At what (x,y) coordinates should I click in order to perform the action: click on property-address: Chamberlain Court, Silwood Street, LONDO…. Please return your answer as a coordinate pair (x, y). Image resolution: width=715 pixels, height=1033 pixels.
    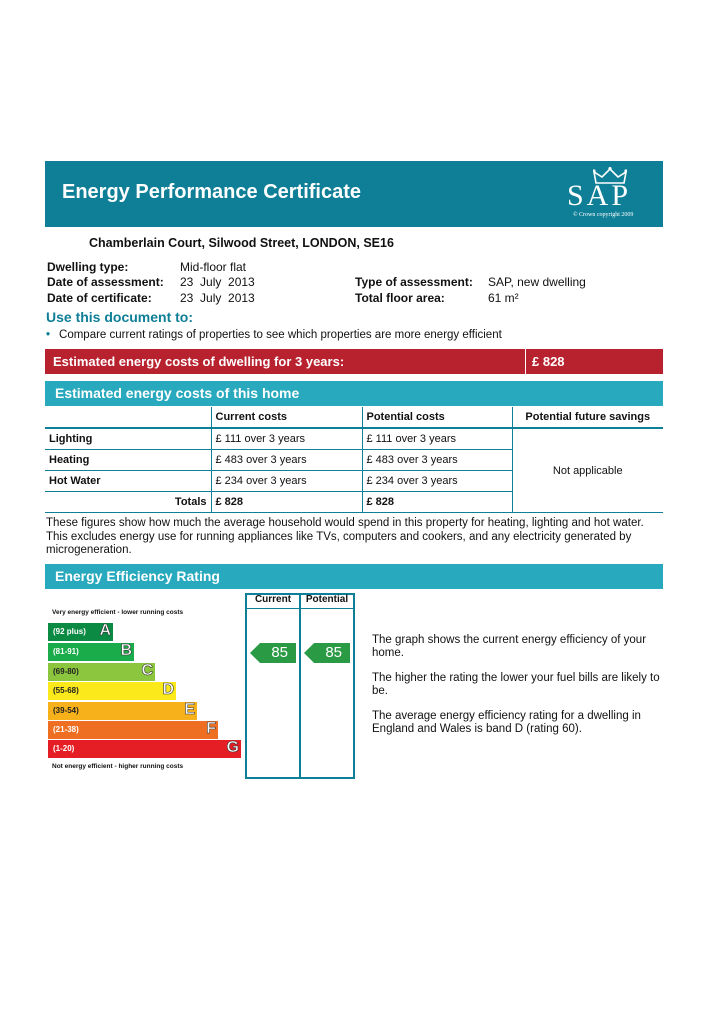
    Looking at the image, I should click on (241, 243).